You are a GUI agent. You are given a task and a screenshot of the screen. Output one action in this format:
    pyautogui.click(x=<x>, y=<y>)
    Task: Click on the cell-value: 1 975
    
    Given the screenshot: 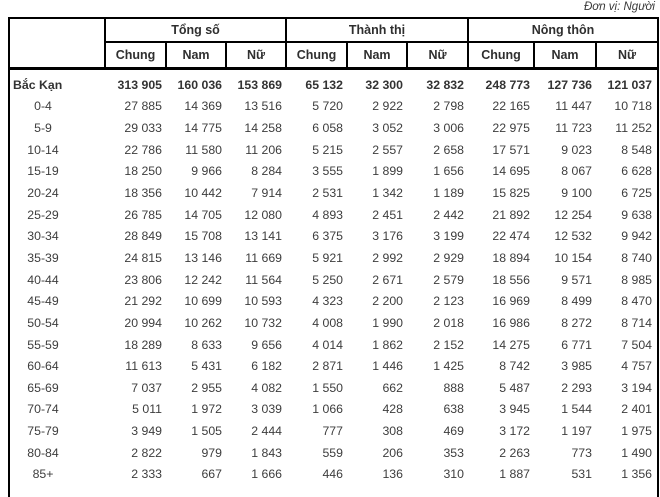 What is the action you would take?
    pyautogui.click(x=636, y=431)
    